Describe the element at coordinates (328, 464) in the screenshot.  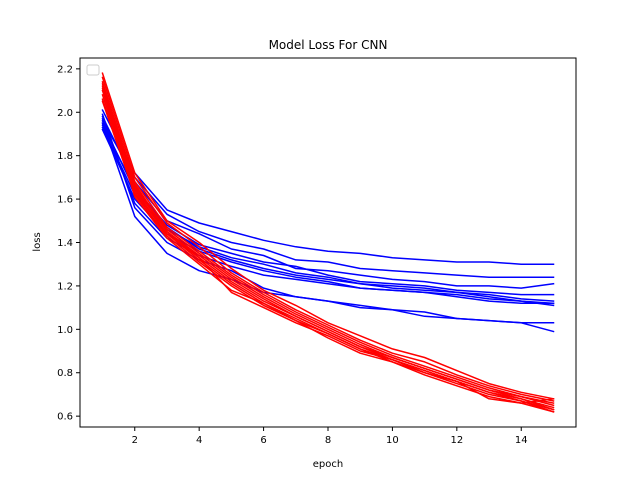
I see `x-axis-label: epoch` at that location.